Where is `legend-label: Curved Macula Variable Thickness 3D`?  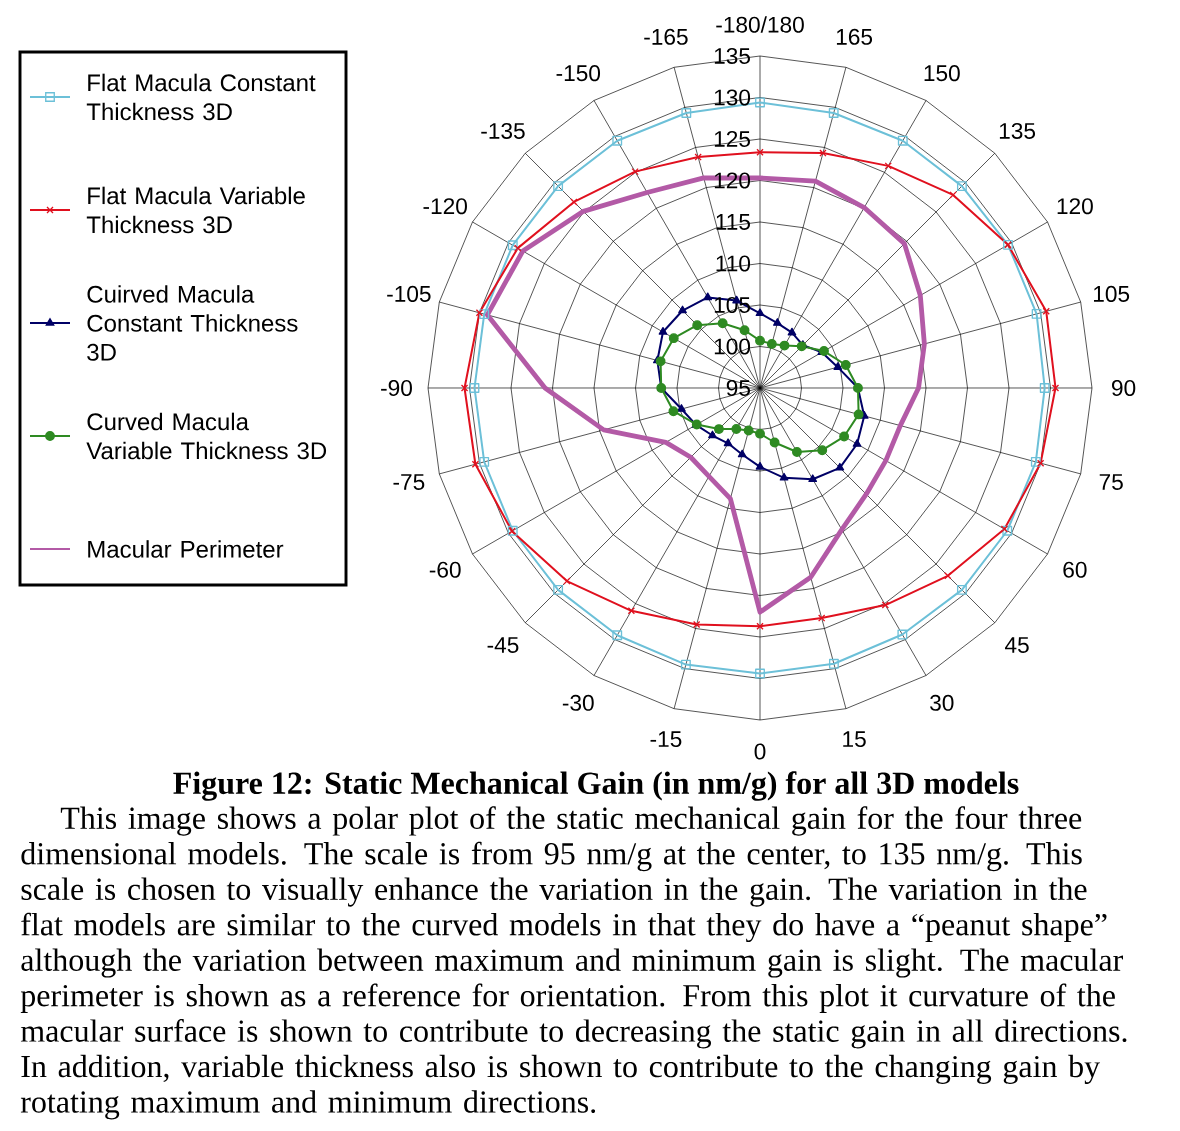
legend-label: Curved Macula Variable Thickness 3D is located at coordinates (206, 436).